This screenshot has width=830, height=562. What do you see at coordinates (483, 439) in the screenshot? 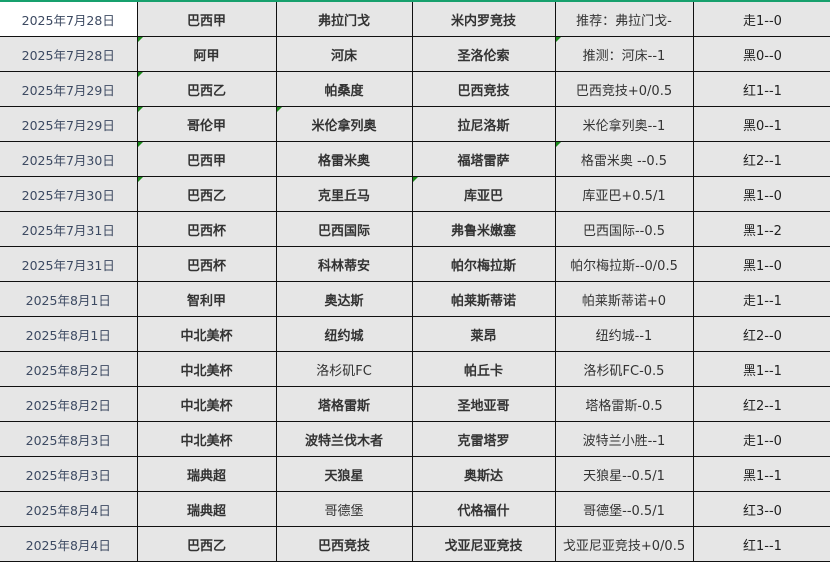
I see `away-cell: 克雷塔罗` at bounding box center [483, 439].